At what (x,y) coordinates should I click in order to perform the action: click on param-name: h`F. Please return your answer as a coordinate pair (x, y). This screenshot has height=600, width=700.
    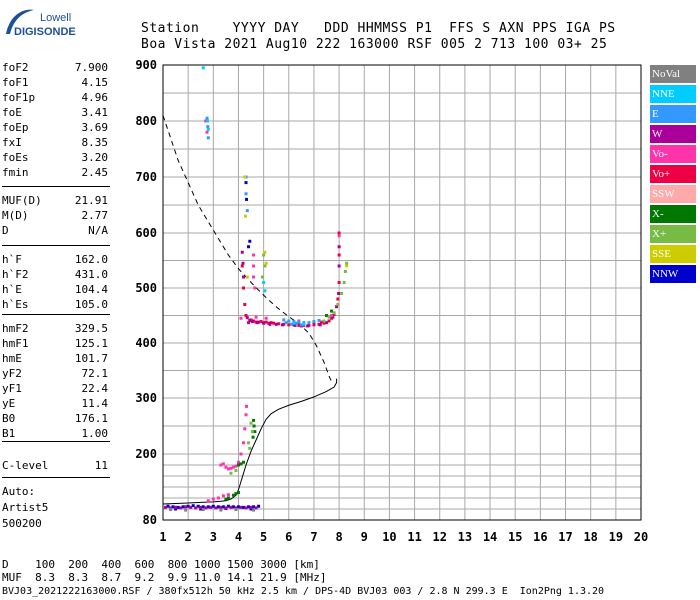
    Looking at the image, I should click on (12, 259).